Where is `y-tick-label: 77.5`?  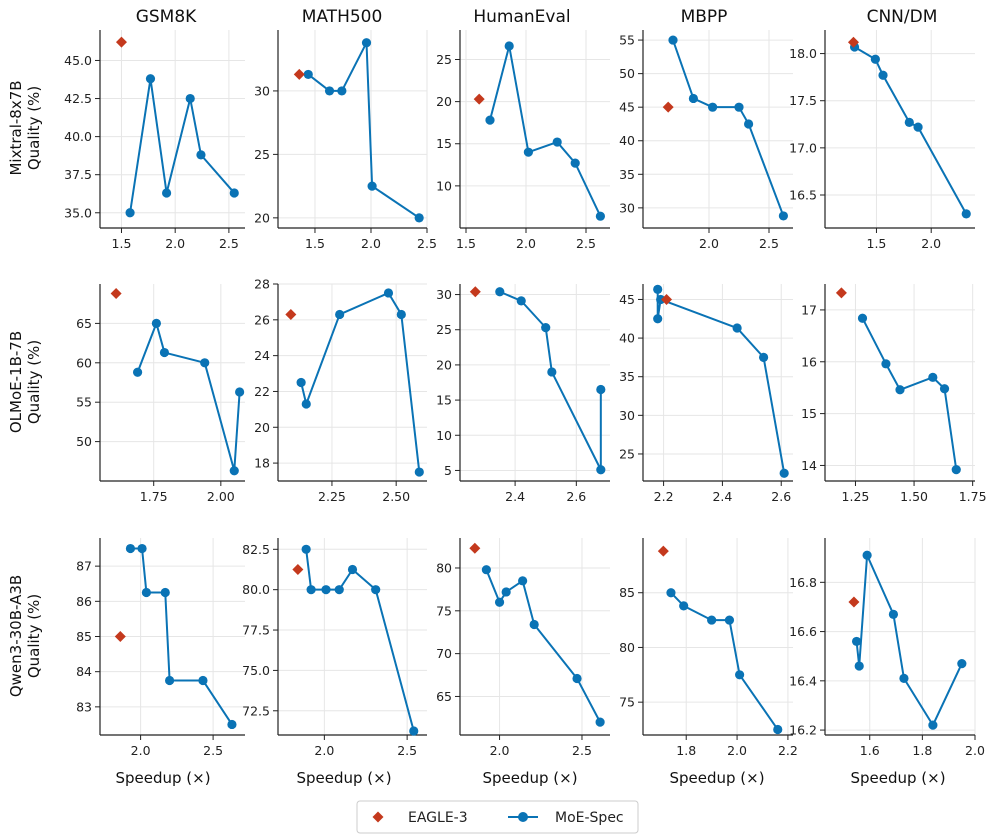
y-tick-label: 77.5 is located at coordinates (256, 630).